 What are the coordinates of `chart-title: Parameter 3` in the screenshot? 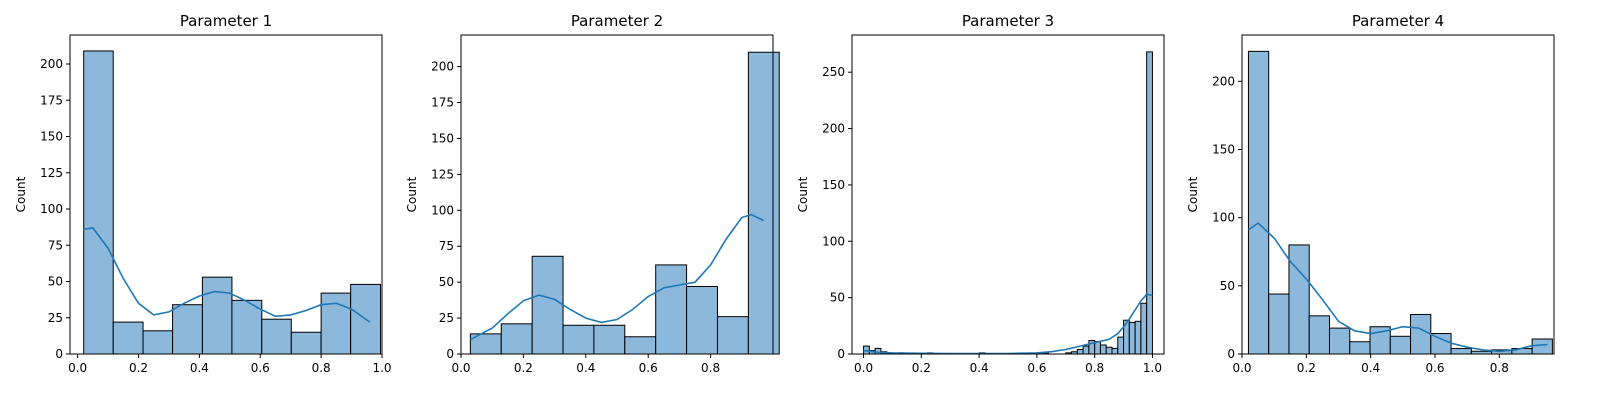 It's located at (1008, 21).